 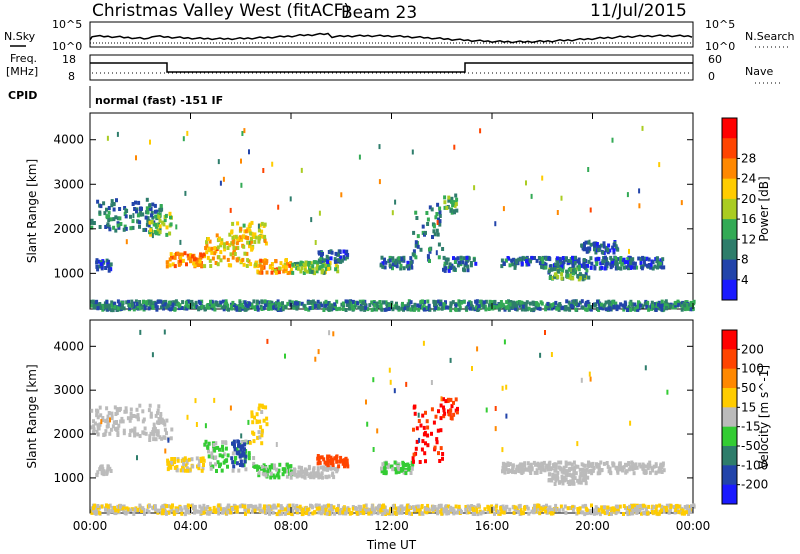 I want to click on colorbar-tick-label: 15, so click(x=748, y=407).